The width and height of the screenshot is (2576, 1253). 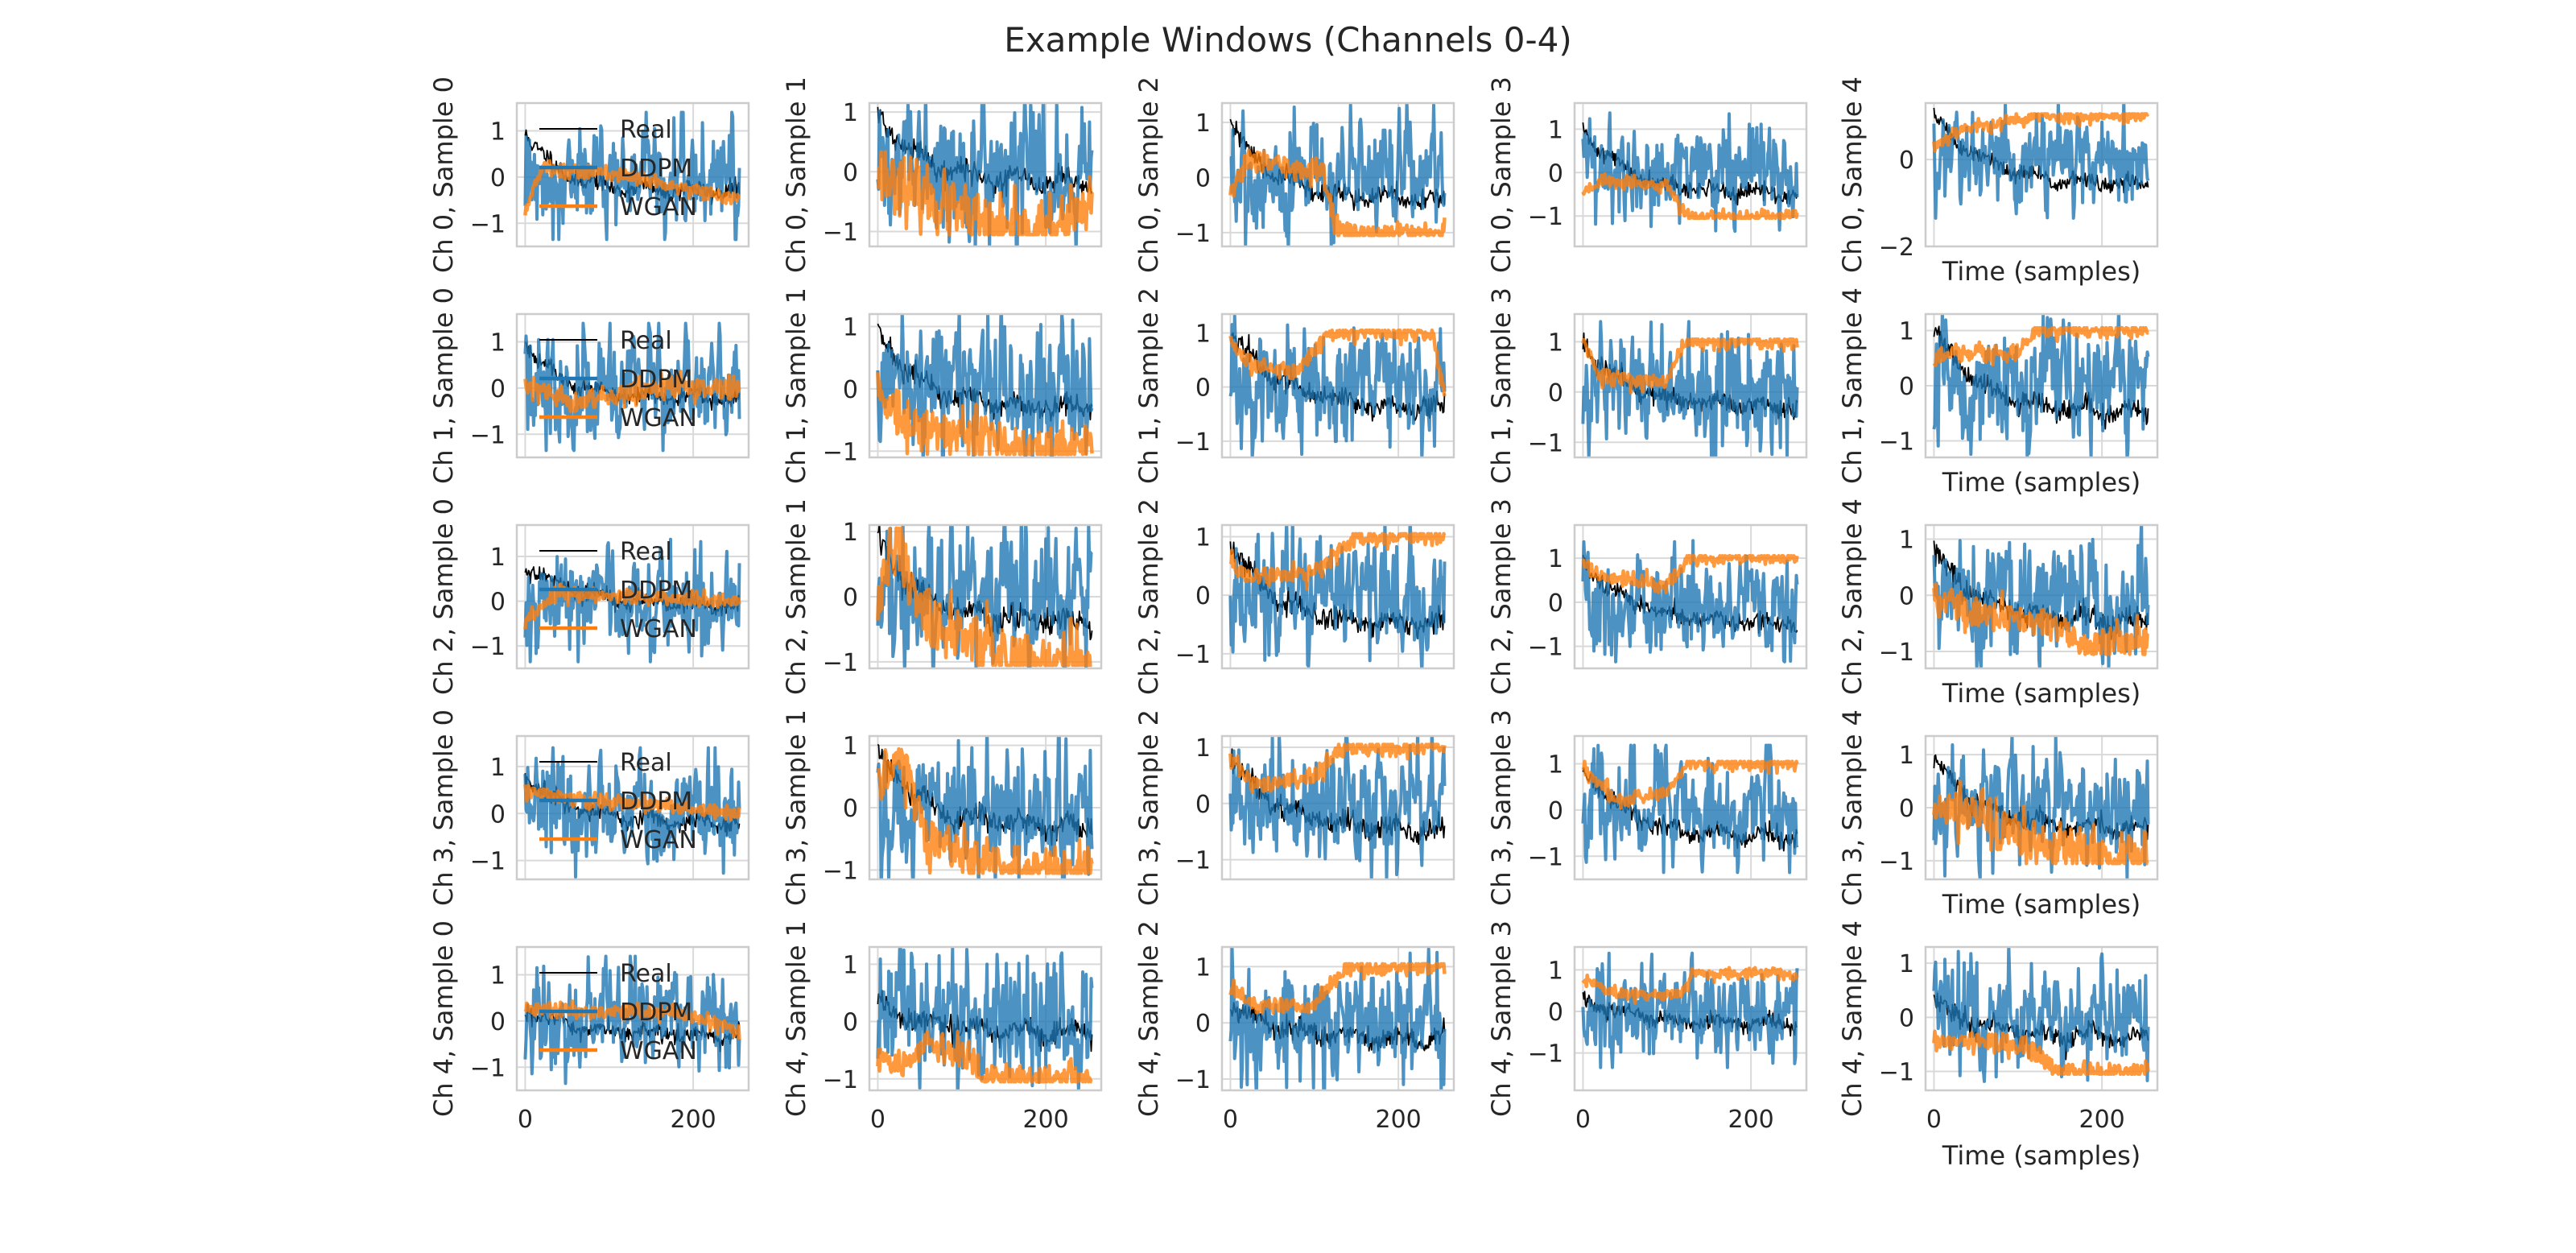 What do you see at coordinates (796, 807) in the screenshot?
I see `y-axis-label: Ch 3, Sample 1` at bounding box center [796, 807].